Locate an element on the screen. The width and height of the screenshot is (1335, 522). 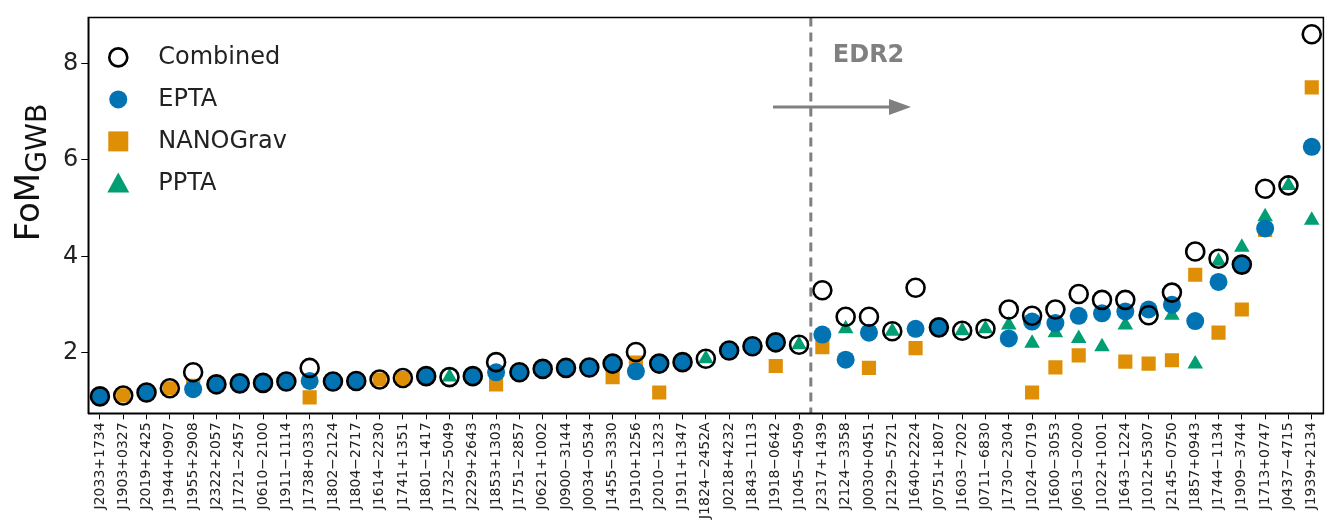
x-tick-label: J0610−2100 is located at coordinates (261, 466).